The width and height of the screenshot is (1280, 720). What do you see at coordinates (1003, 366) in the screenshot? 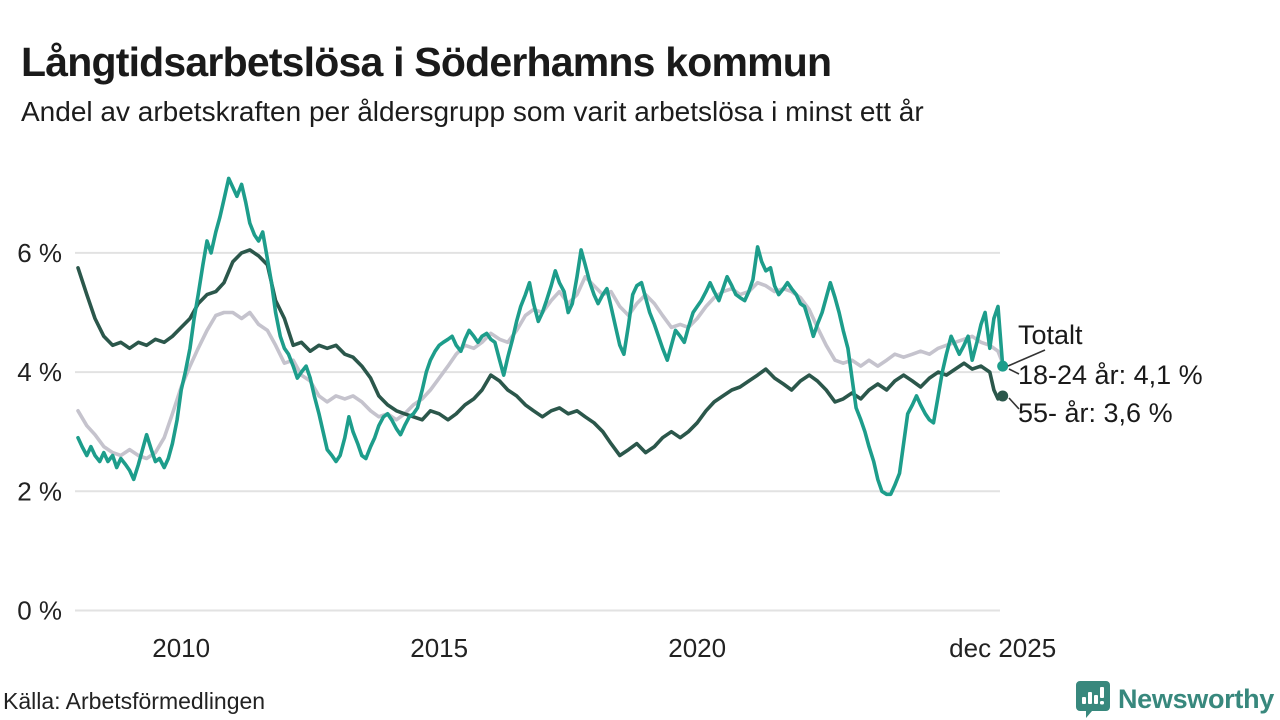
I see `end-dot-18-24-r` at bounding box center [1003, 366].